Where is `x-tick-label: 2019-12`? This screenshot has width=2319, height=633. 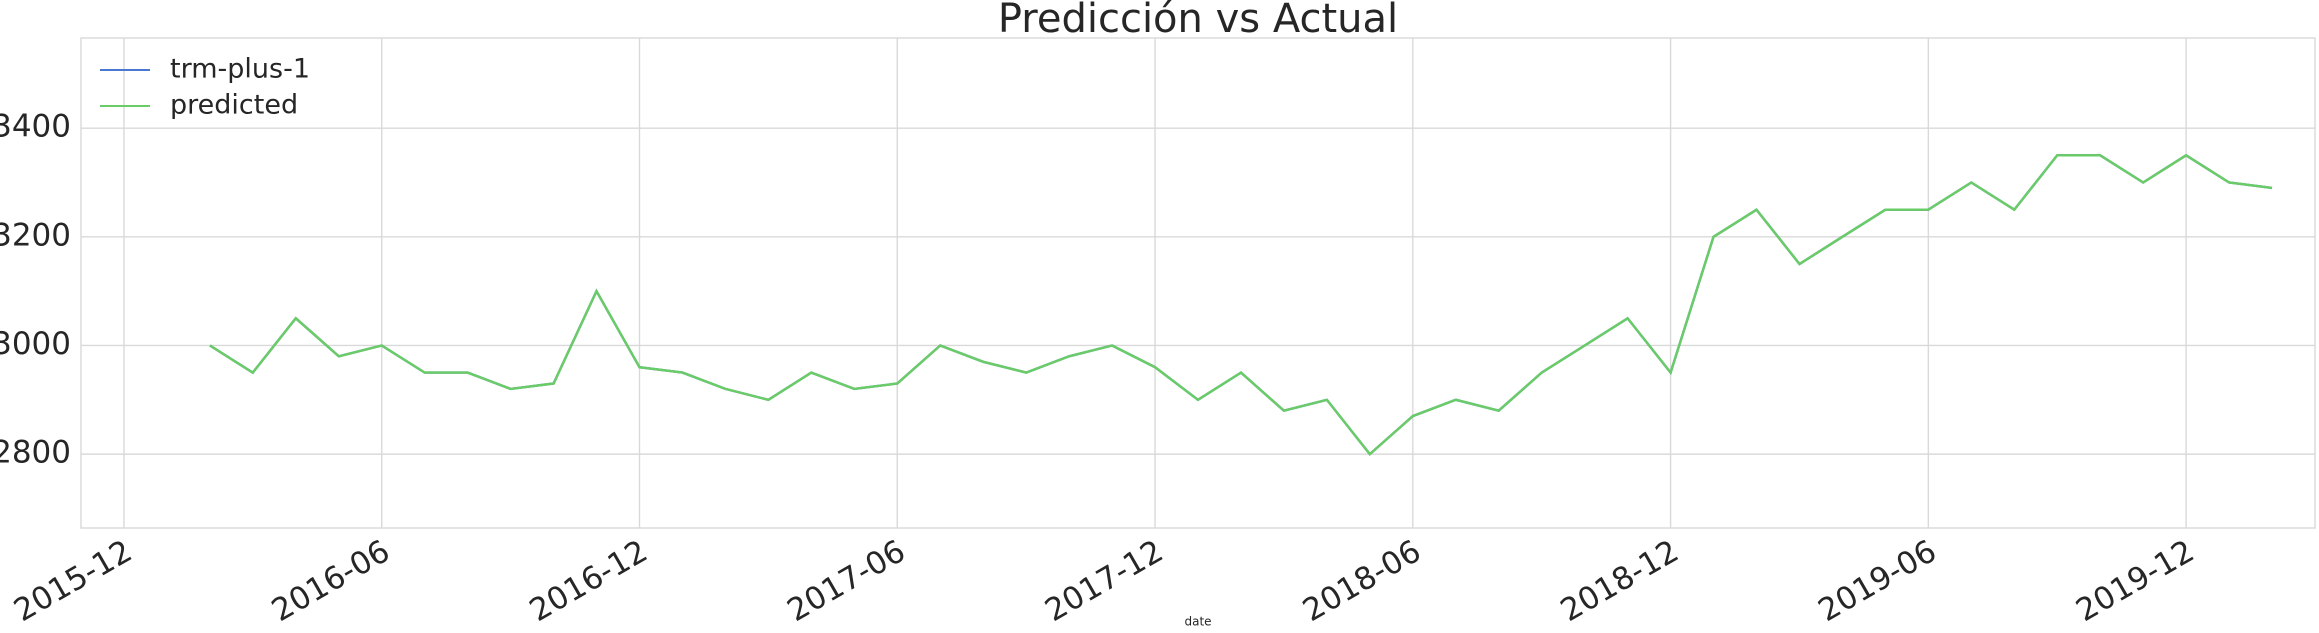 x-tick-label: 2019-12 is located at coordinates (2135, 581).